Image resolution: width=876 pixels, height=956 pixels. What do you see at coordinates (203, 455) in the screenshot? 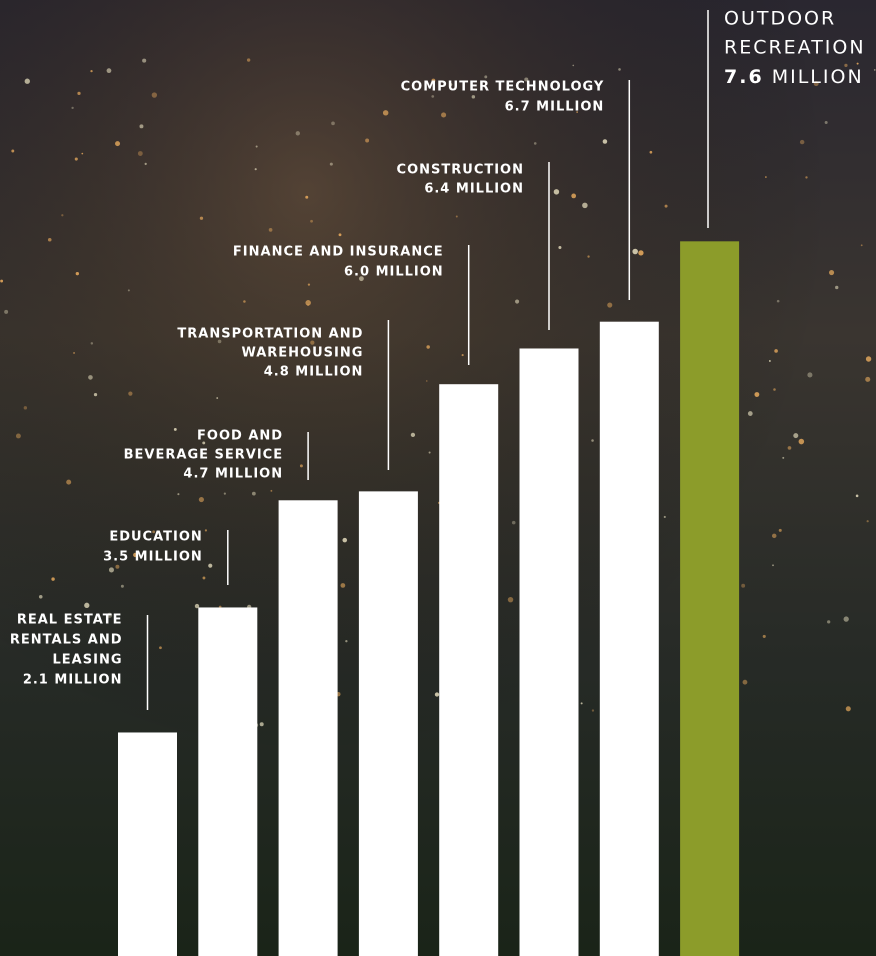
I see `category-label: BEVERAGE SERVICE` at bounding box center [203, 455].